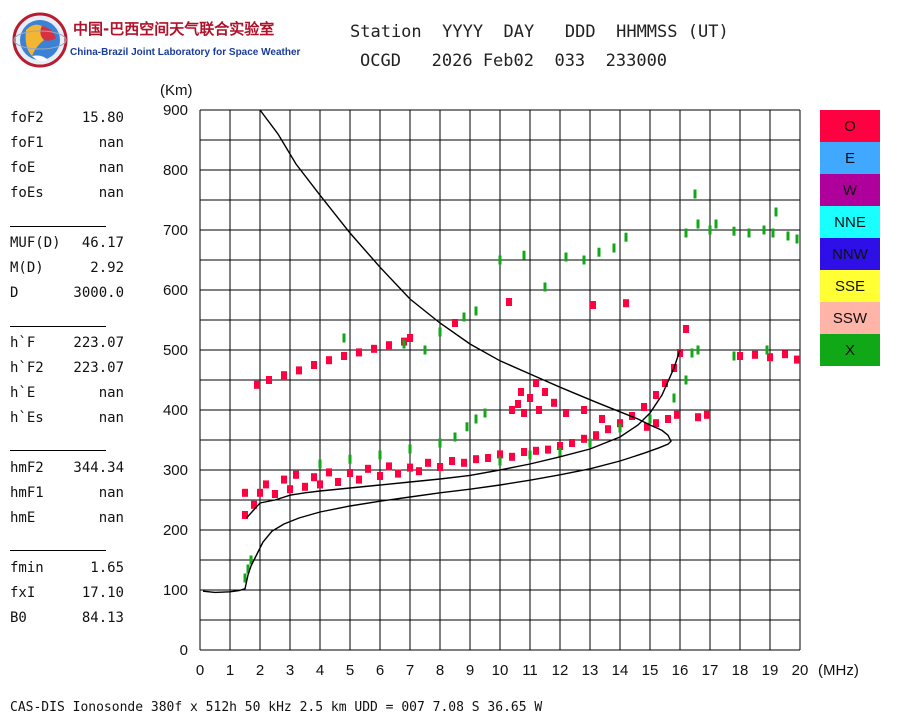  I want to click on param-name: M(D), so click(27, 268).